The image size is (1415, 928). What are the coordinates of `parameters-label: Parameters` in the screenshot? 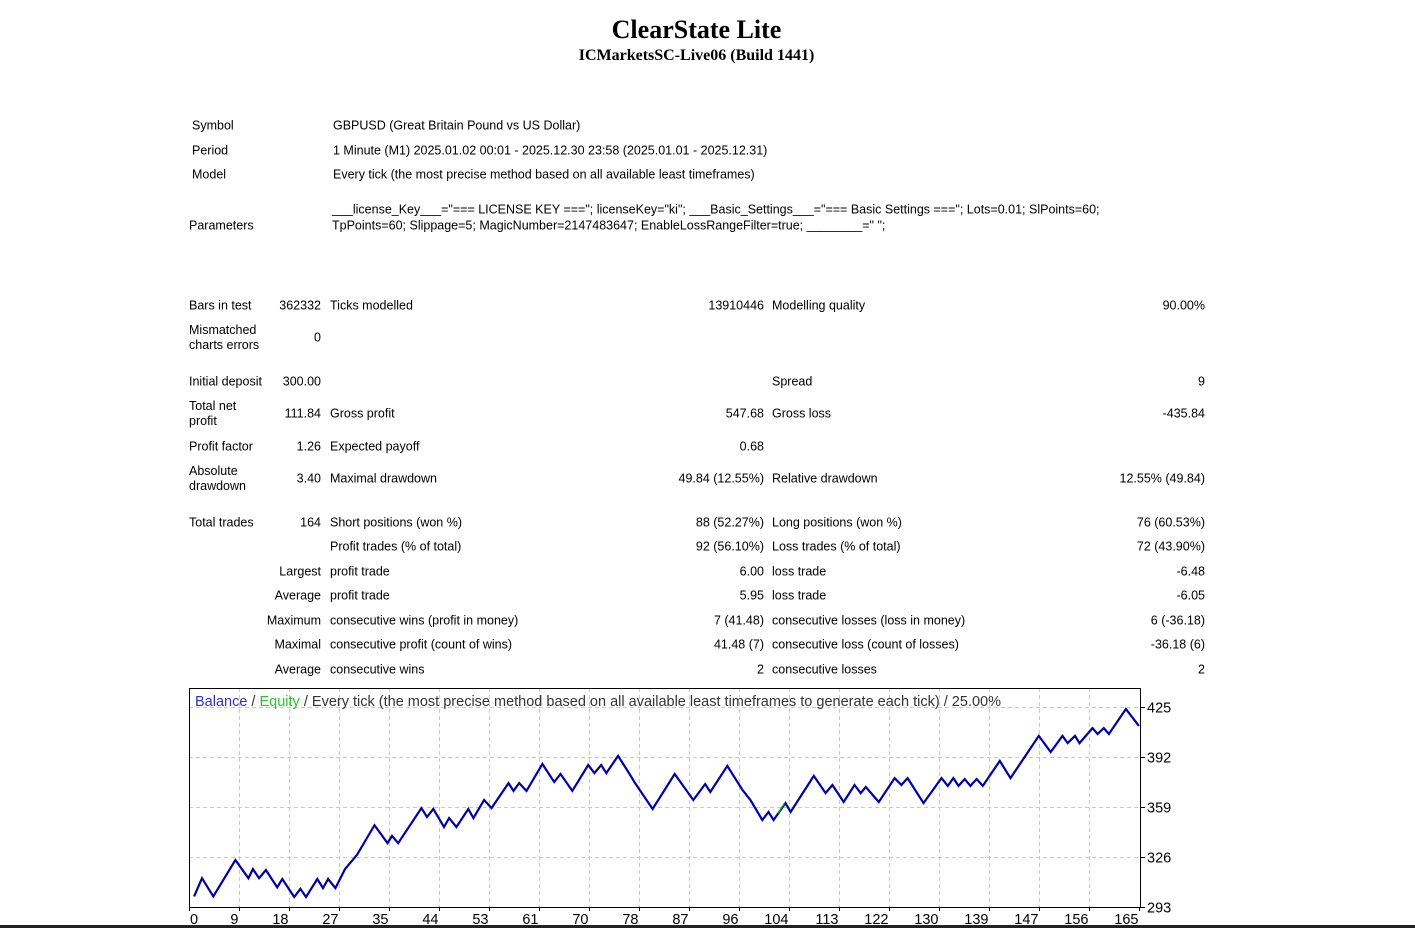 It's located at (221, 225).